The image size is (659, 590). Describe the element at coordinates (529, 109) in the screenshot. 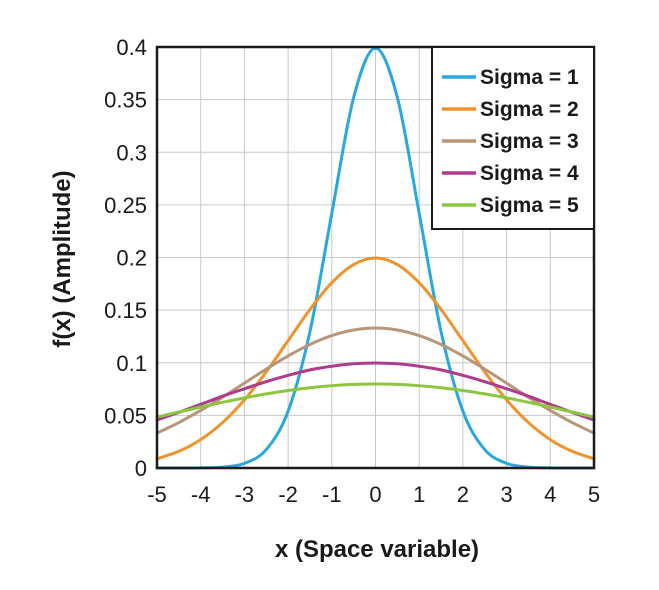

I see `legend-label: Sigma = 2` at that location.